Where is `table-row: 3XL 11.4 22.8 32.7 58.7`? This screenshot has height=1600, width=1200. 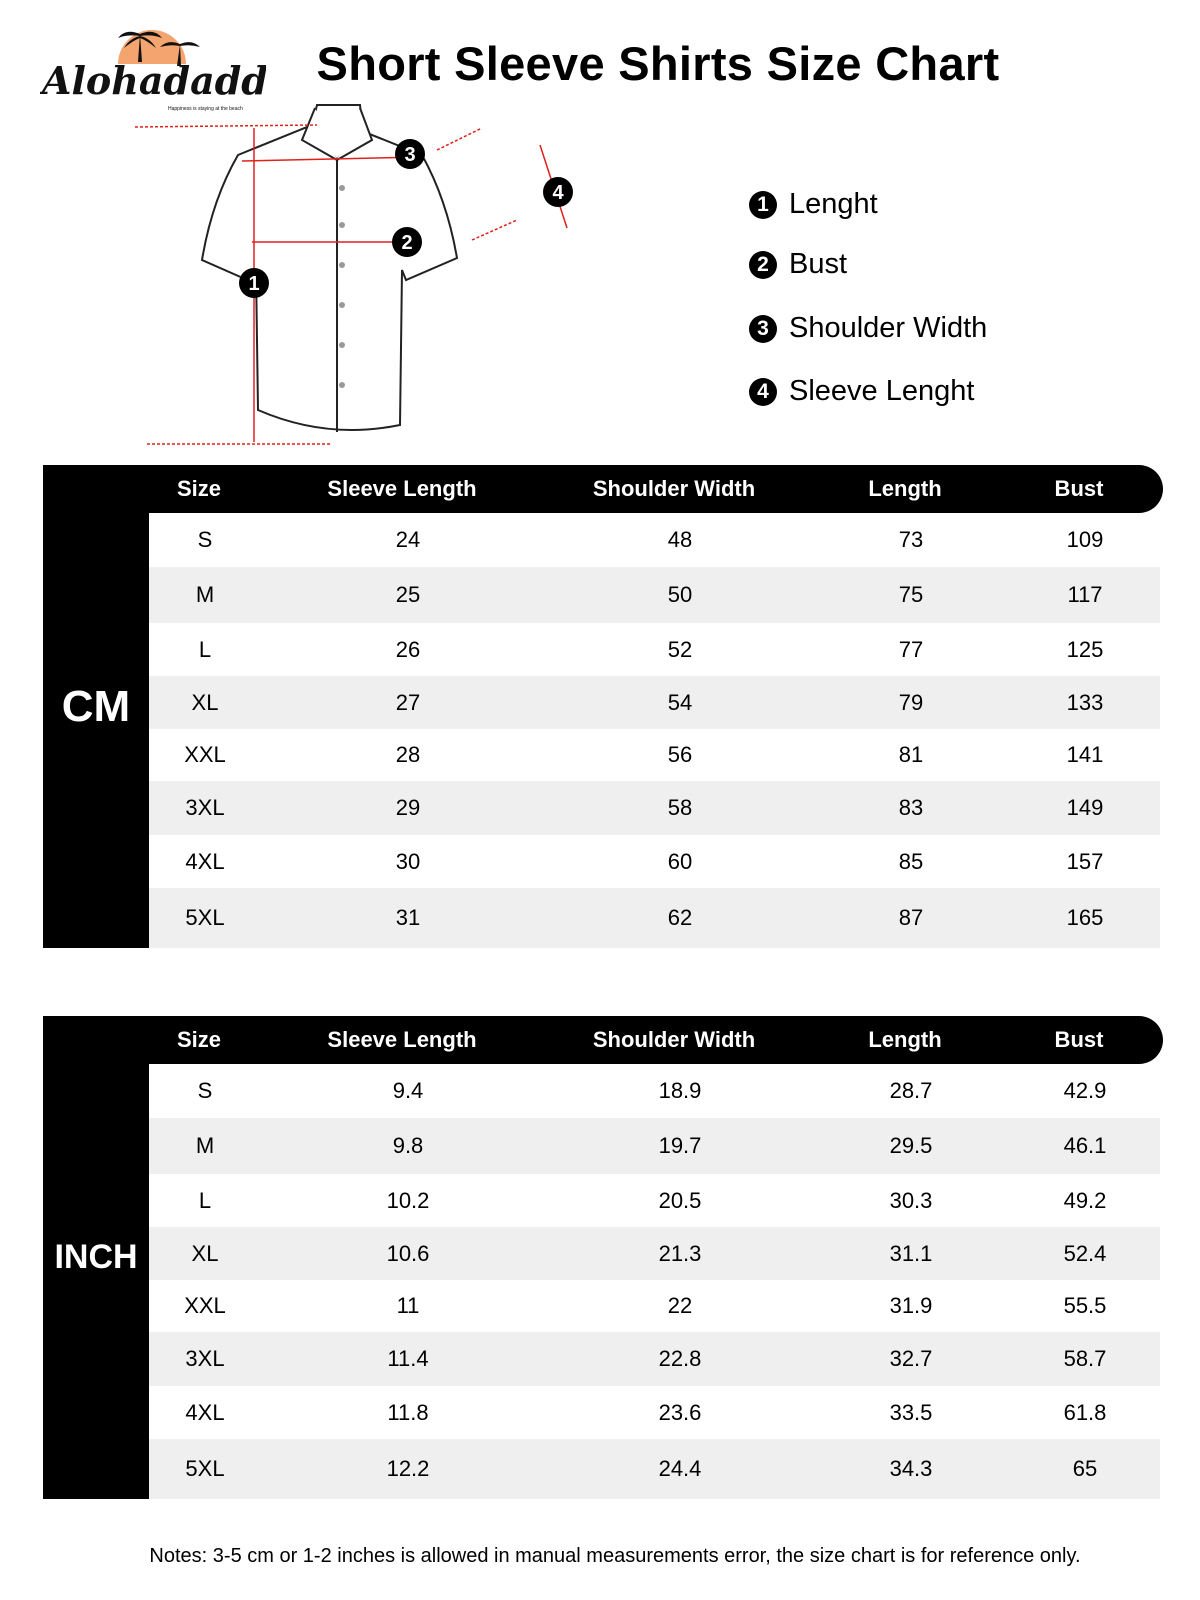 table-row: 3XL 11.4 22.8 32.7 58.7 is located at coordinates (654, 1359).